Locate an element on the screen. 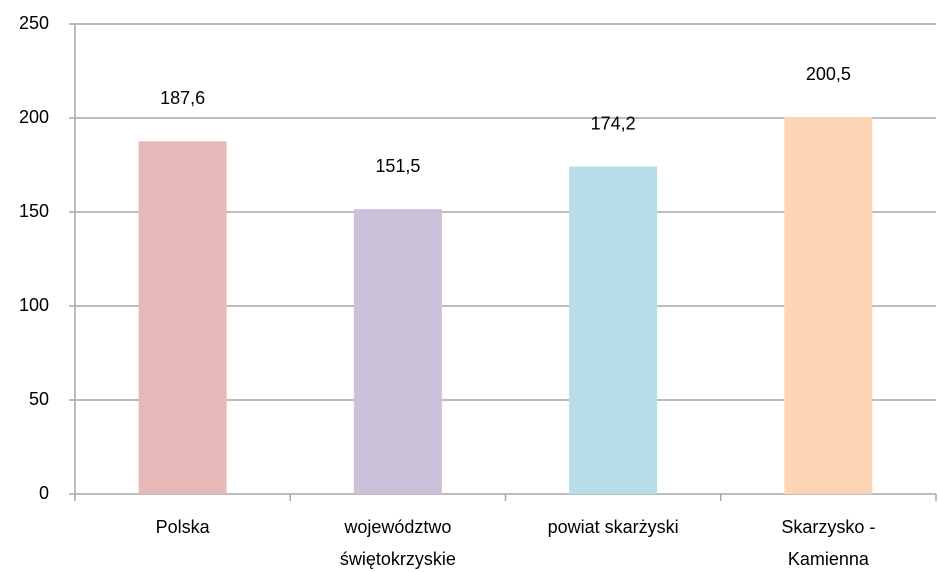 This screenshot has width=938, height=572. x-tick-label: Polska is located at coordinates (183, 527).